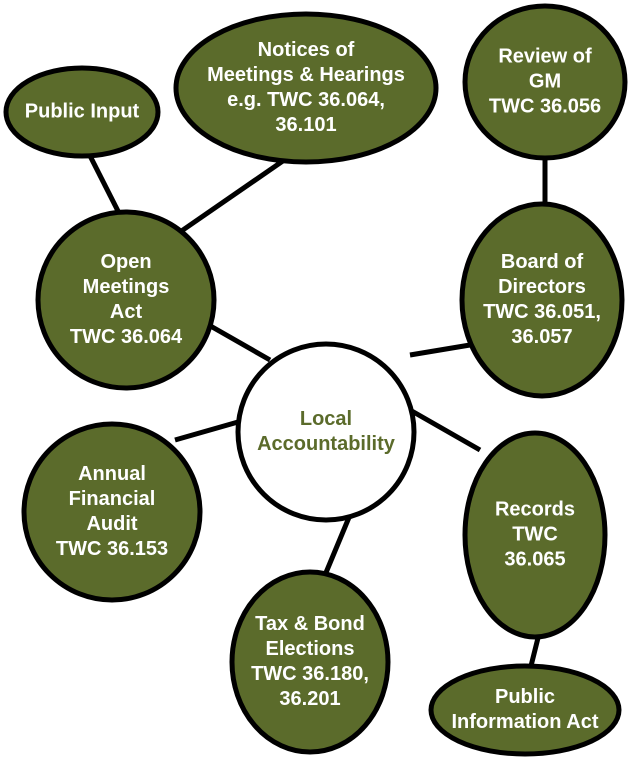 This screenshot has width=634, height=757. What do you see at coordinates (125, 262) in the screenshot?
I see `node-label: Open` at bounding box center [125, 262].